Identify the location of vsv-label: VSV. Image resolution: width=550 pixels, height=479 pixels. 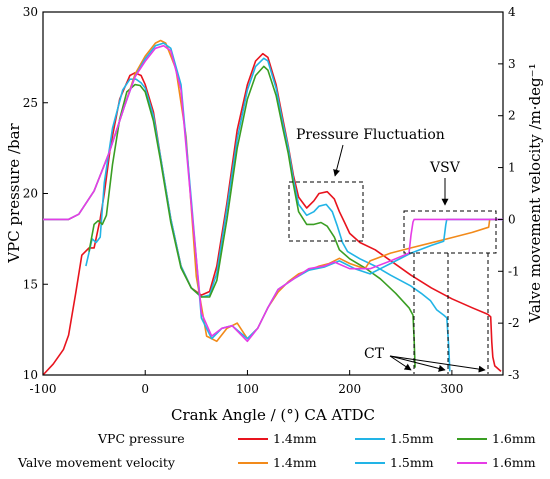
(445, 168).